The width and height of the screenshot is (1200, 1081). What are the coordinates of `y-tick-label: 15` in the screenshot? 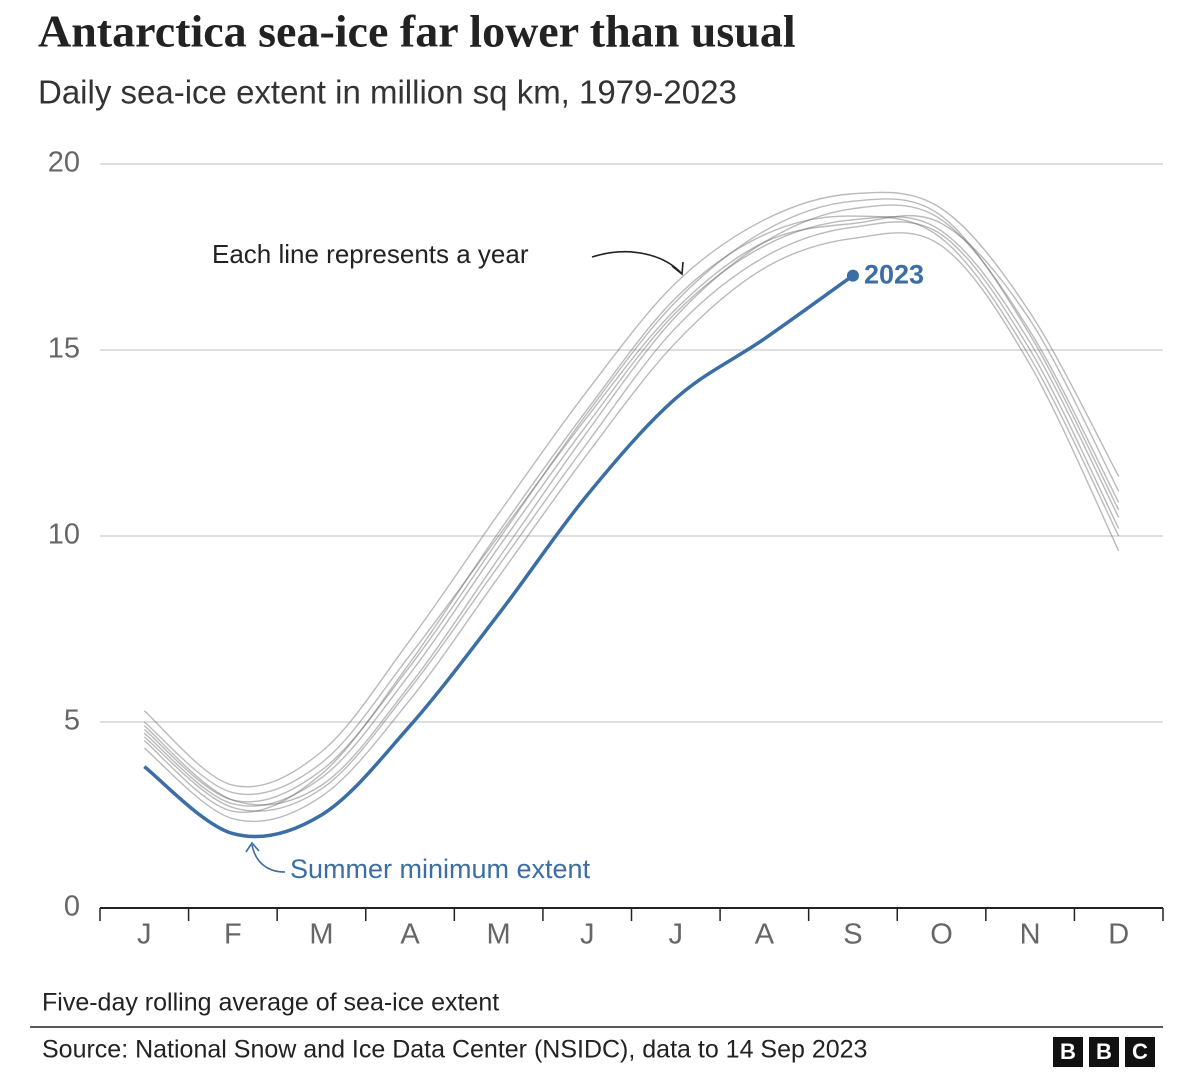 It's located at (64, 349).